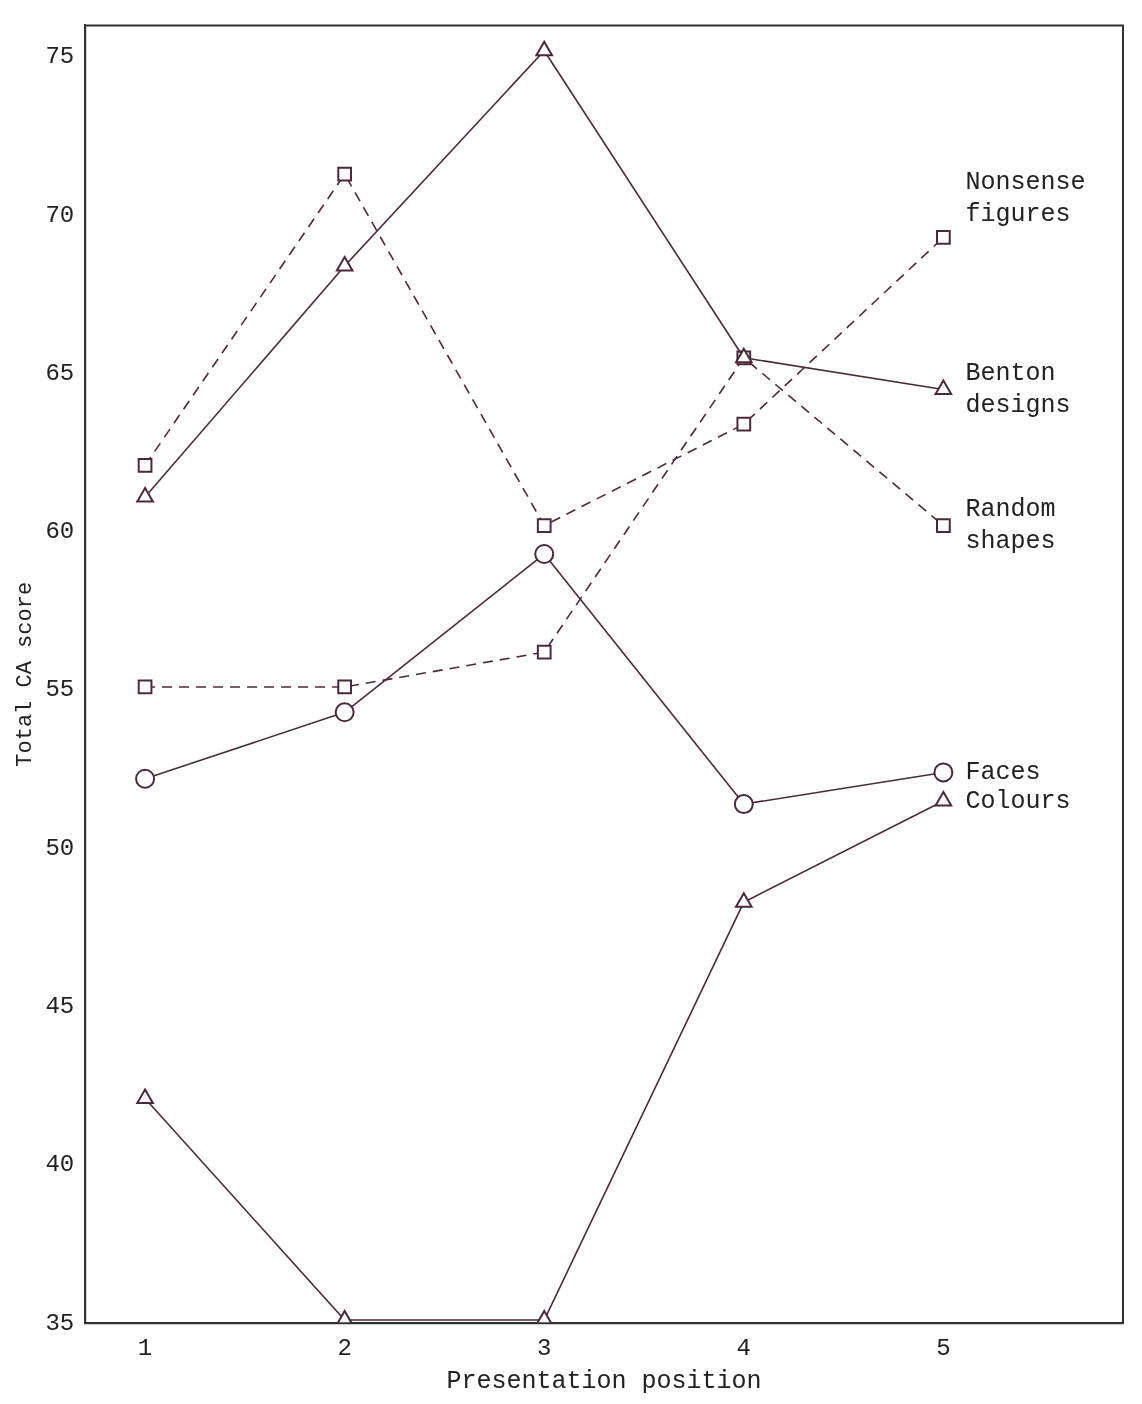 The height and width of the screenshot is (1404, 1142). I want to click on x-tick-label: 1, so click(145, 1348).